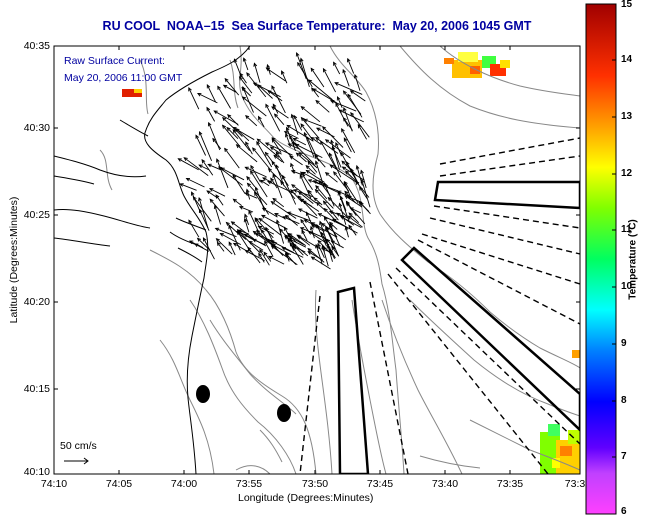  I want to click on sst-patch-northeast, so click(477, 65).